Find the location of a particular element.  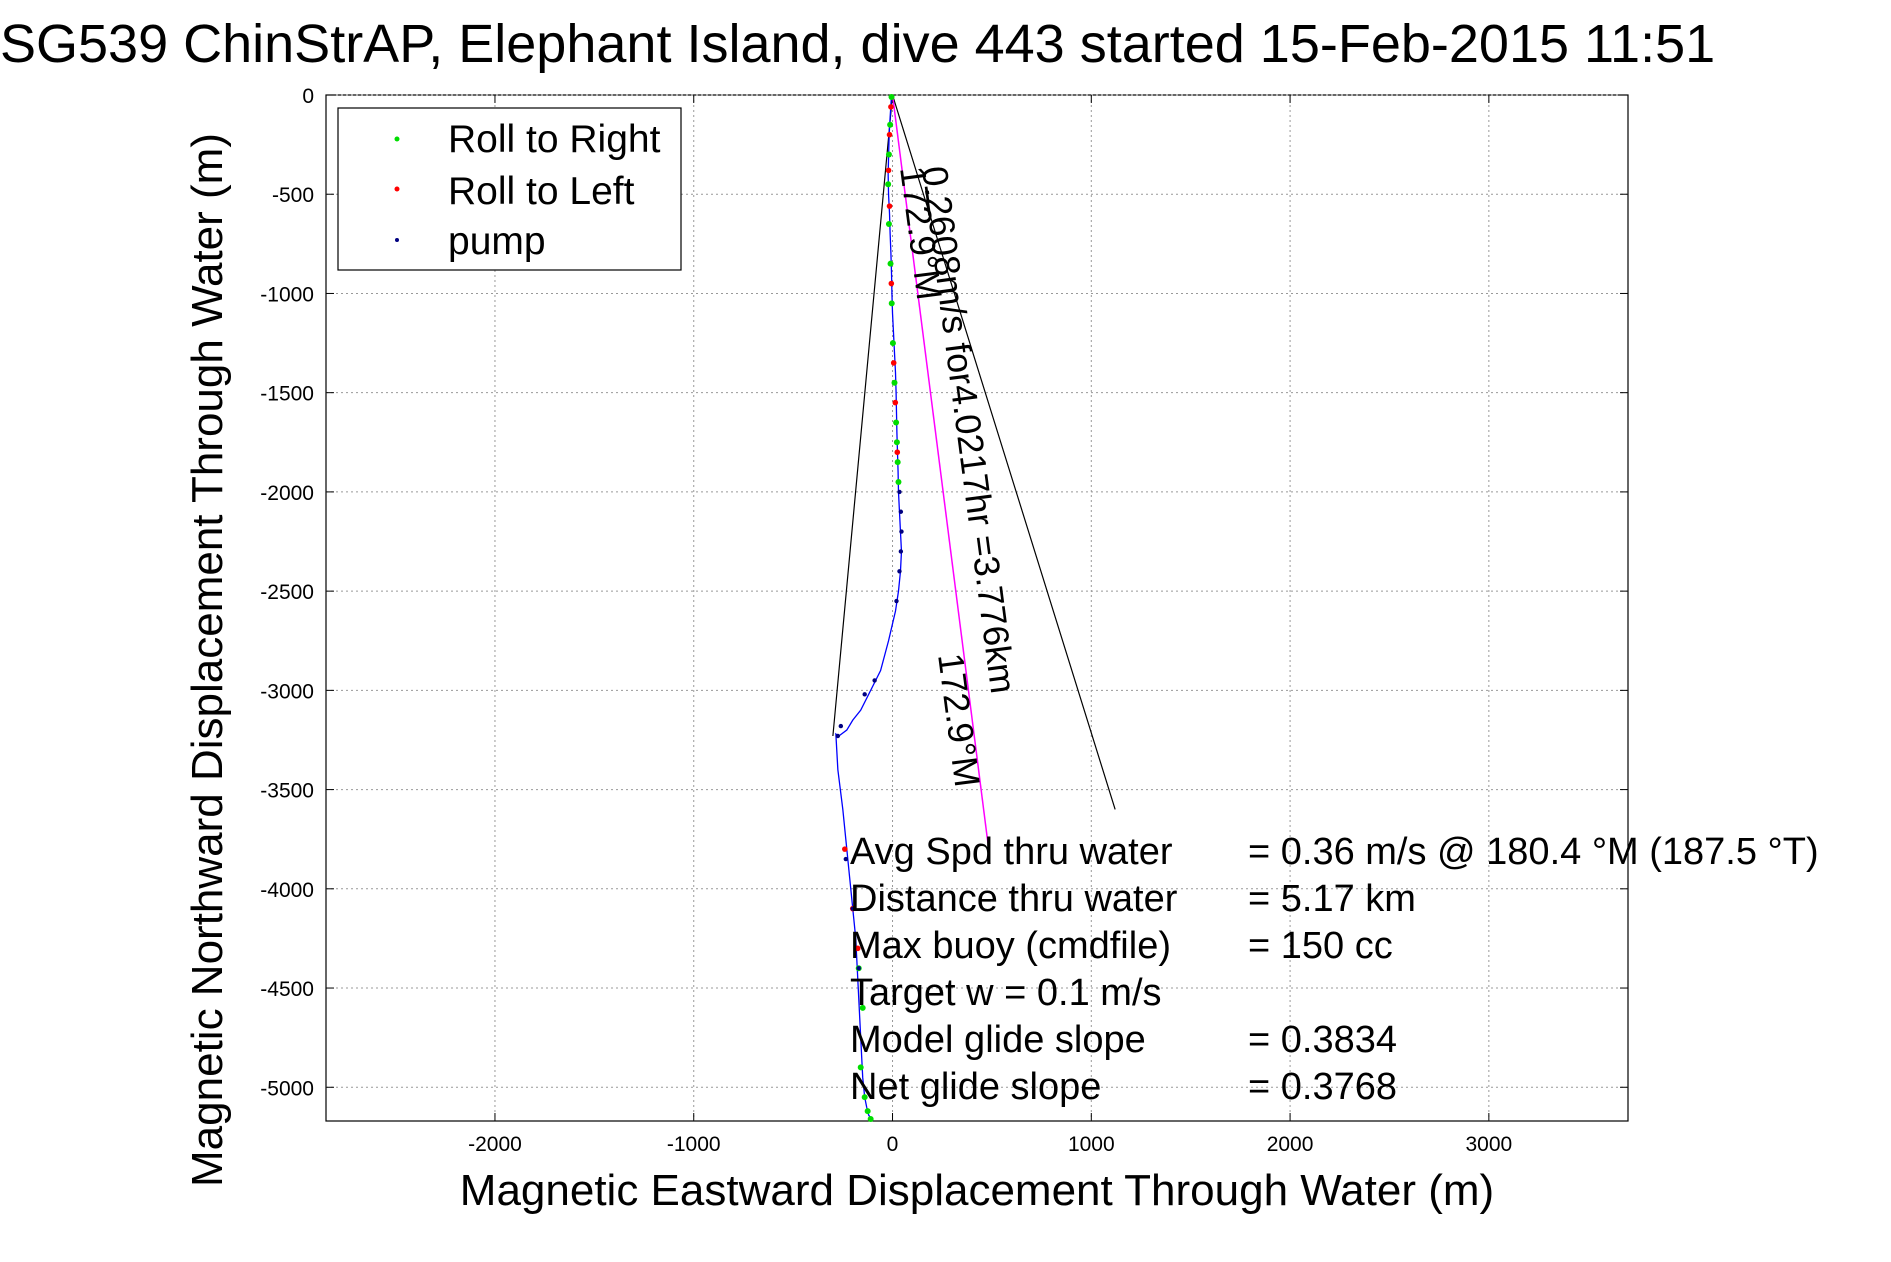

y-tick-label: -4500 is located at coordinates (287, 989).